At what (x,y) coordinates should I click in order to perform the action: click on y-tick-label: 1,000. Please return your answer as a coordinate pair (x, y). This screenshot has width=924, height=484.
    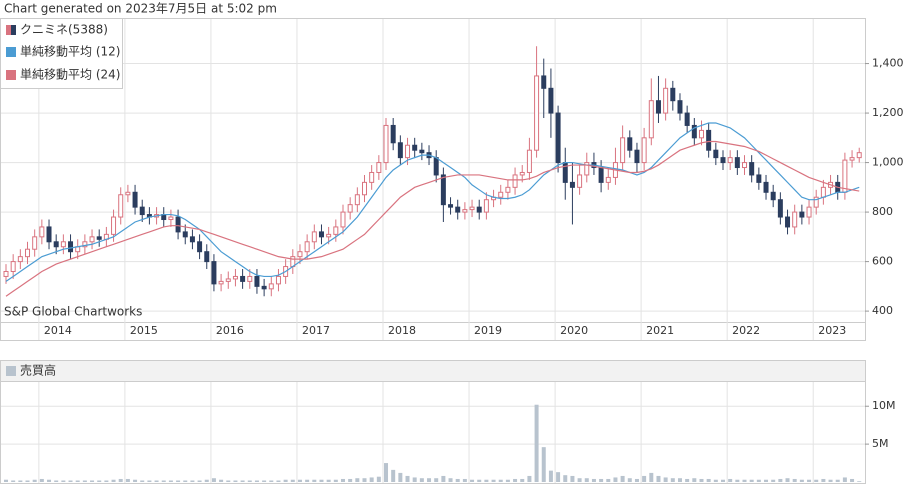
    Looking at the image, I should click on (888, 162).